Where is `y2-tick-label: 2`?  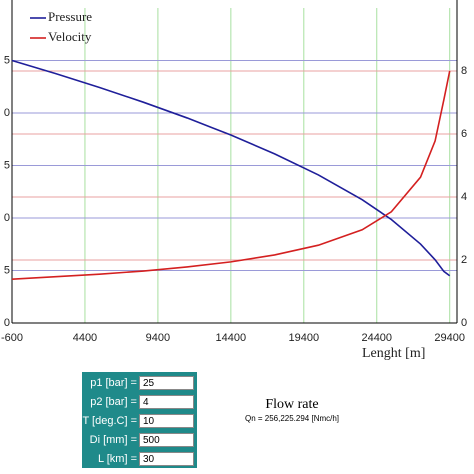 y2-tick-label: 2 is located at coordinates (464, 260).